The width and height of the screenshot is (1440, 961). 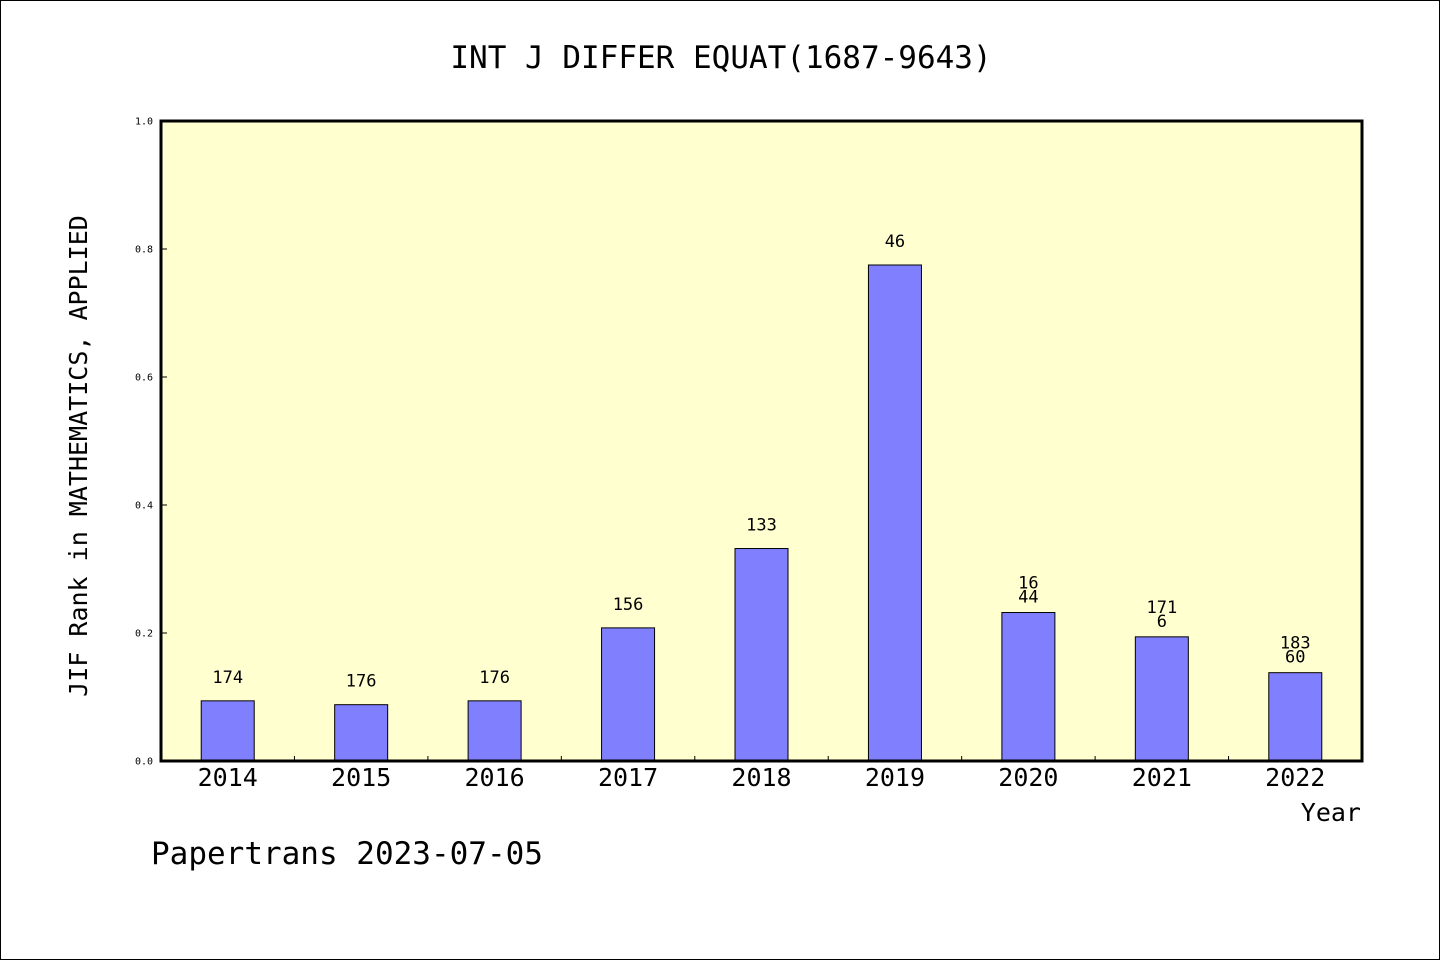 I want to click on x-tick-label: 2021, so click(x=1162, y=777).